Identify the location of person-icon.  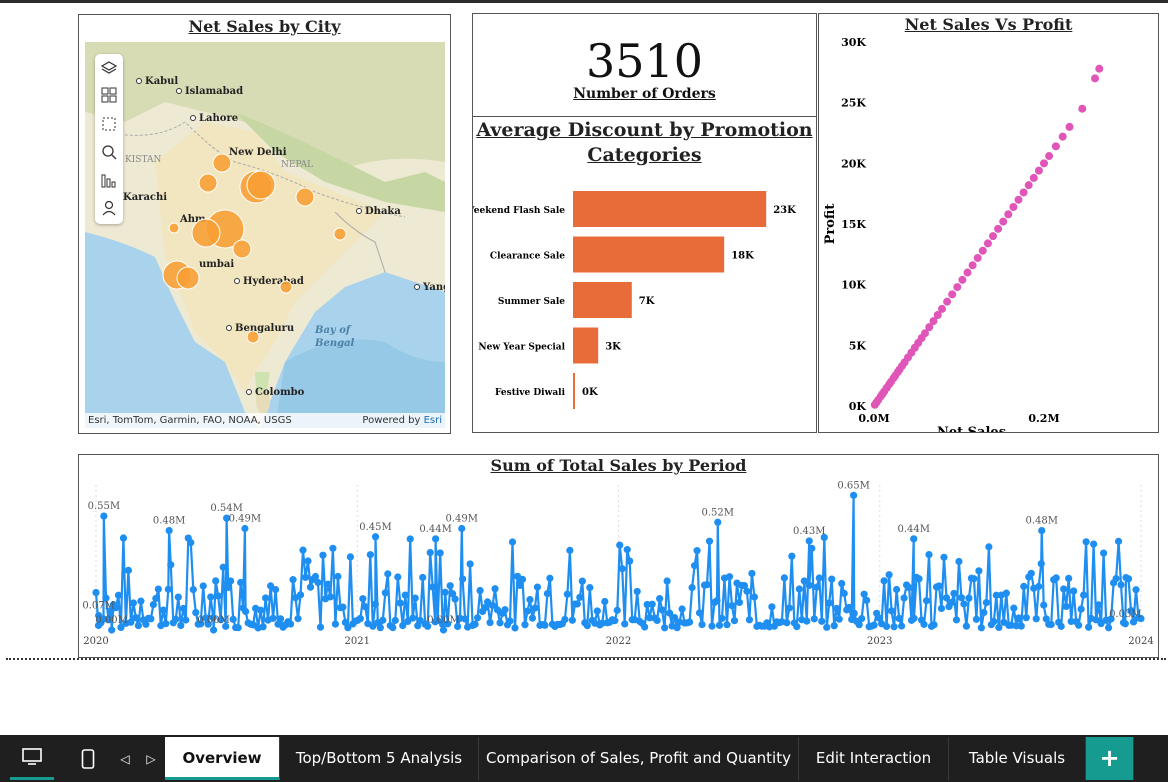
(109, 208).